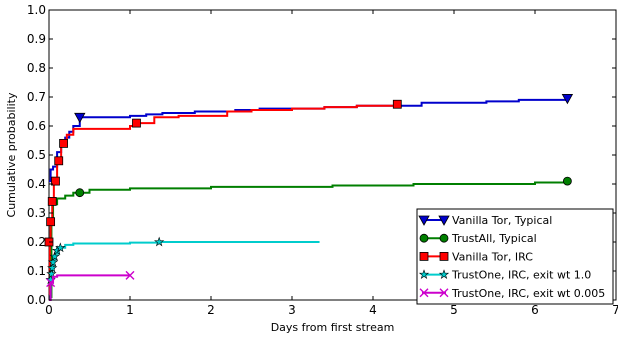  What do you see at coordinates (615, 310) in the screenshot?
I see `x-tick-label: 7` at bounding box center [615, 310].